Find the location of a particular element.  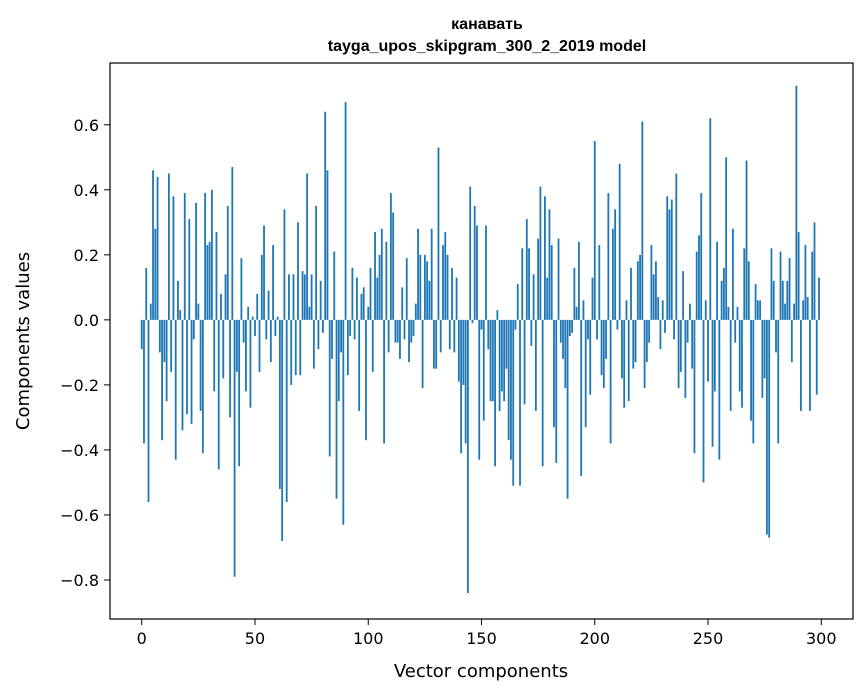

x-axis-label: Vector components is located at coordinates (481, 671).